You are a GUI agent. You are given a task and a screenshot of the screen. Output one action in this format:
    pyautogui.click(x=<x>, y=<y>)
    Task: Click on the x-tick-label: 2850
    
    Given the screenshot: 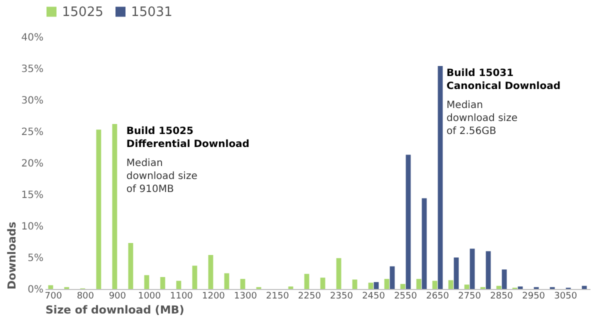 What is the action you would take?
    pyautogui.click(x=502, y=297)
    